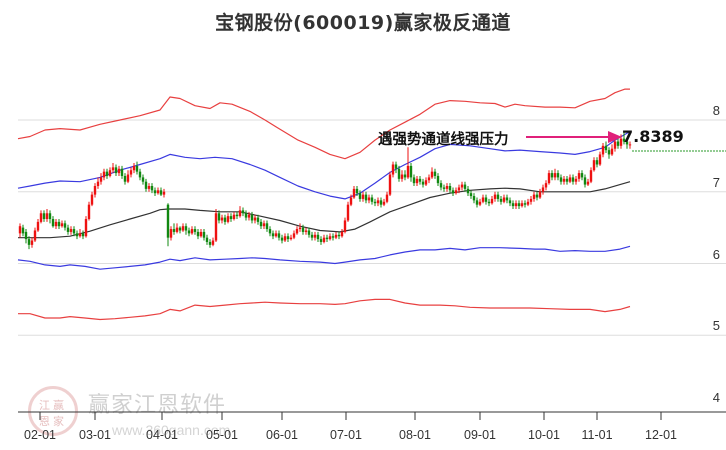 This screenshot has height=450, width=726. What do you see at coordinates (716, 397) in the screenshot?
I see `y-tick-label: 4` at bounding box center [716, 397].